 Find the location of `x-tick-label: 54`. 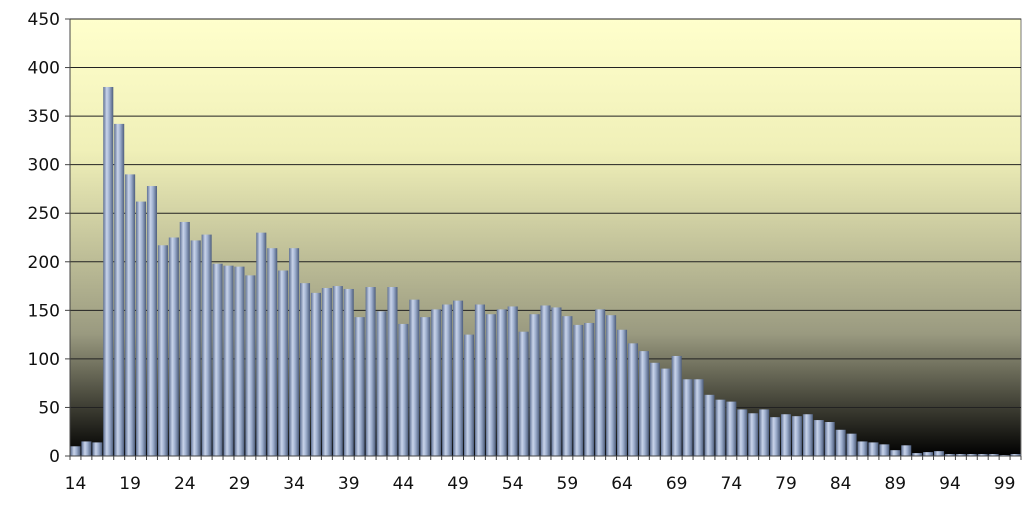

x-tick-label: 54 is located at coordinates (513, 484).